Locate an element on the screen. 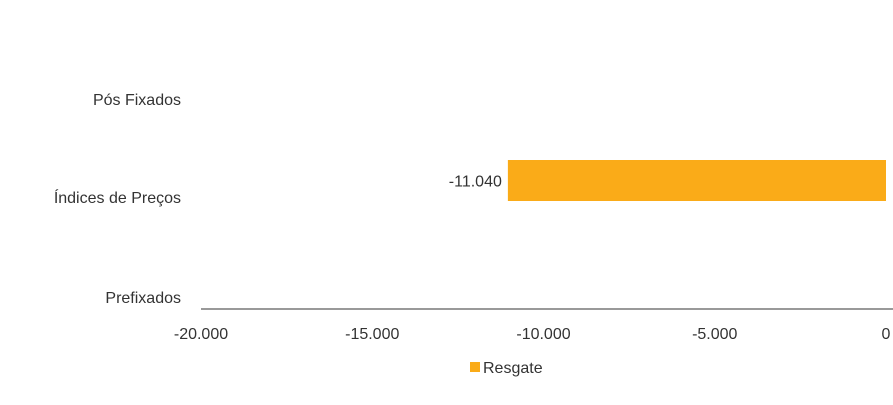 The image size is (893, 405). bars is located at coordinates (696, 180).